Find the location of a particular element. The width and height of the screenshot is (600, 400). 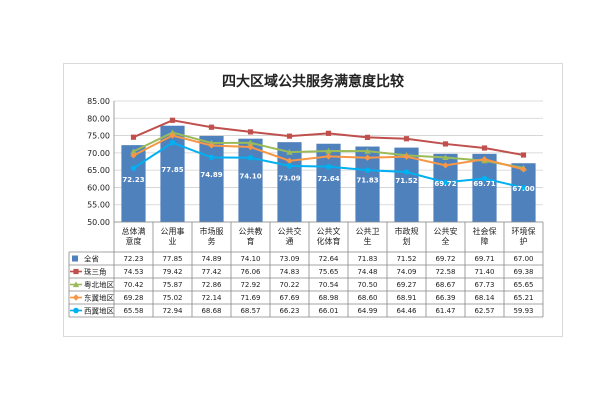

table-cell: 72.86 is located at coordinates (211, 285).